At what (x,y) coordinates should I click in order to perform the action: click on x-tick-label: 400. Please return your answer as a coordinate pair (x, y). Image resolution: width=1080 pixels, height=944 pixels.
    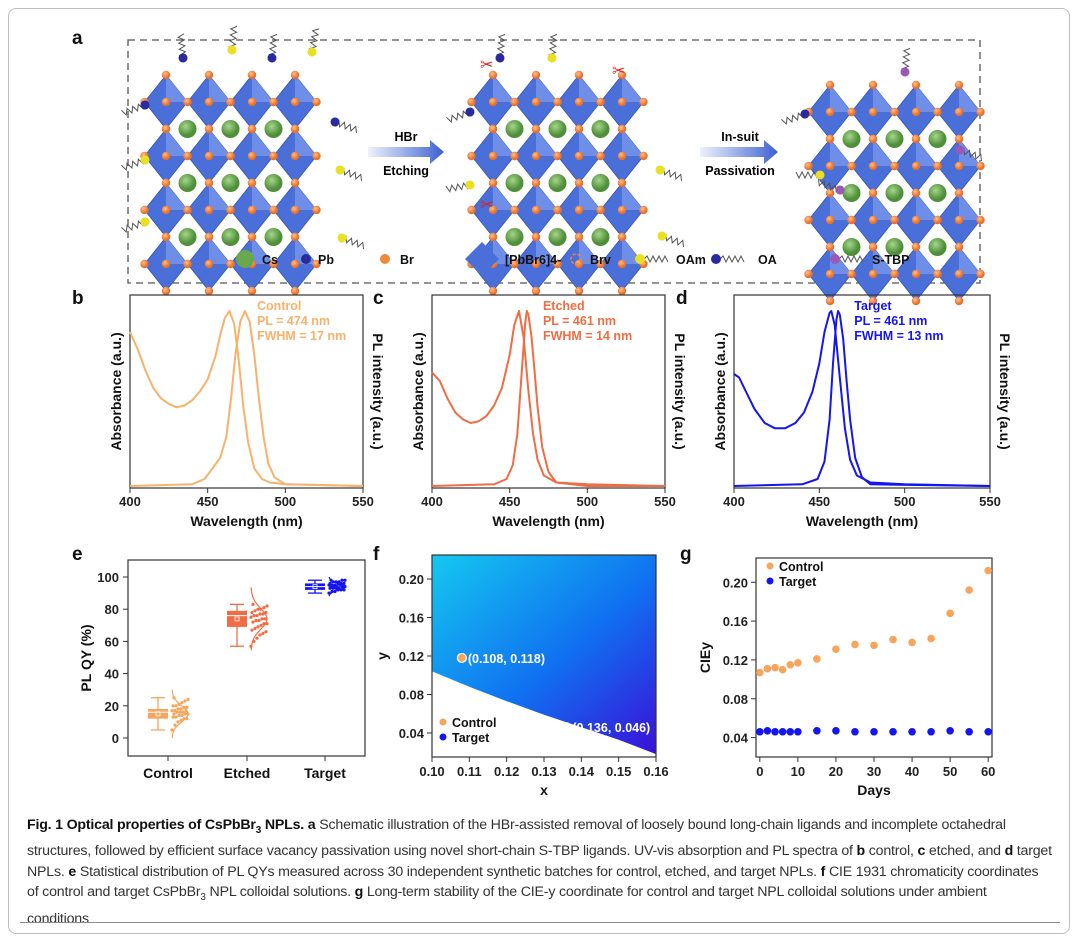
    Looking at the image, I should click on (734, 501).